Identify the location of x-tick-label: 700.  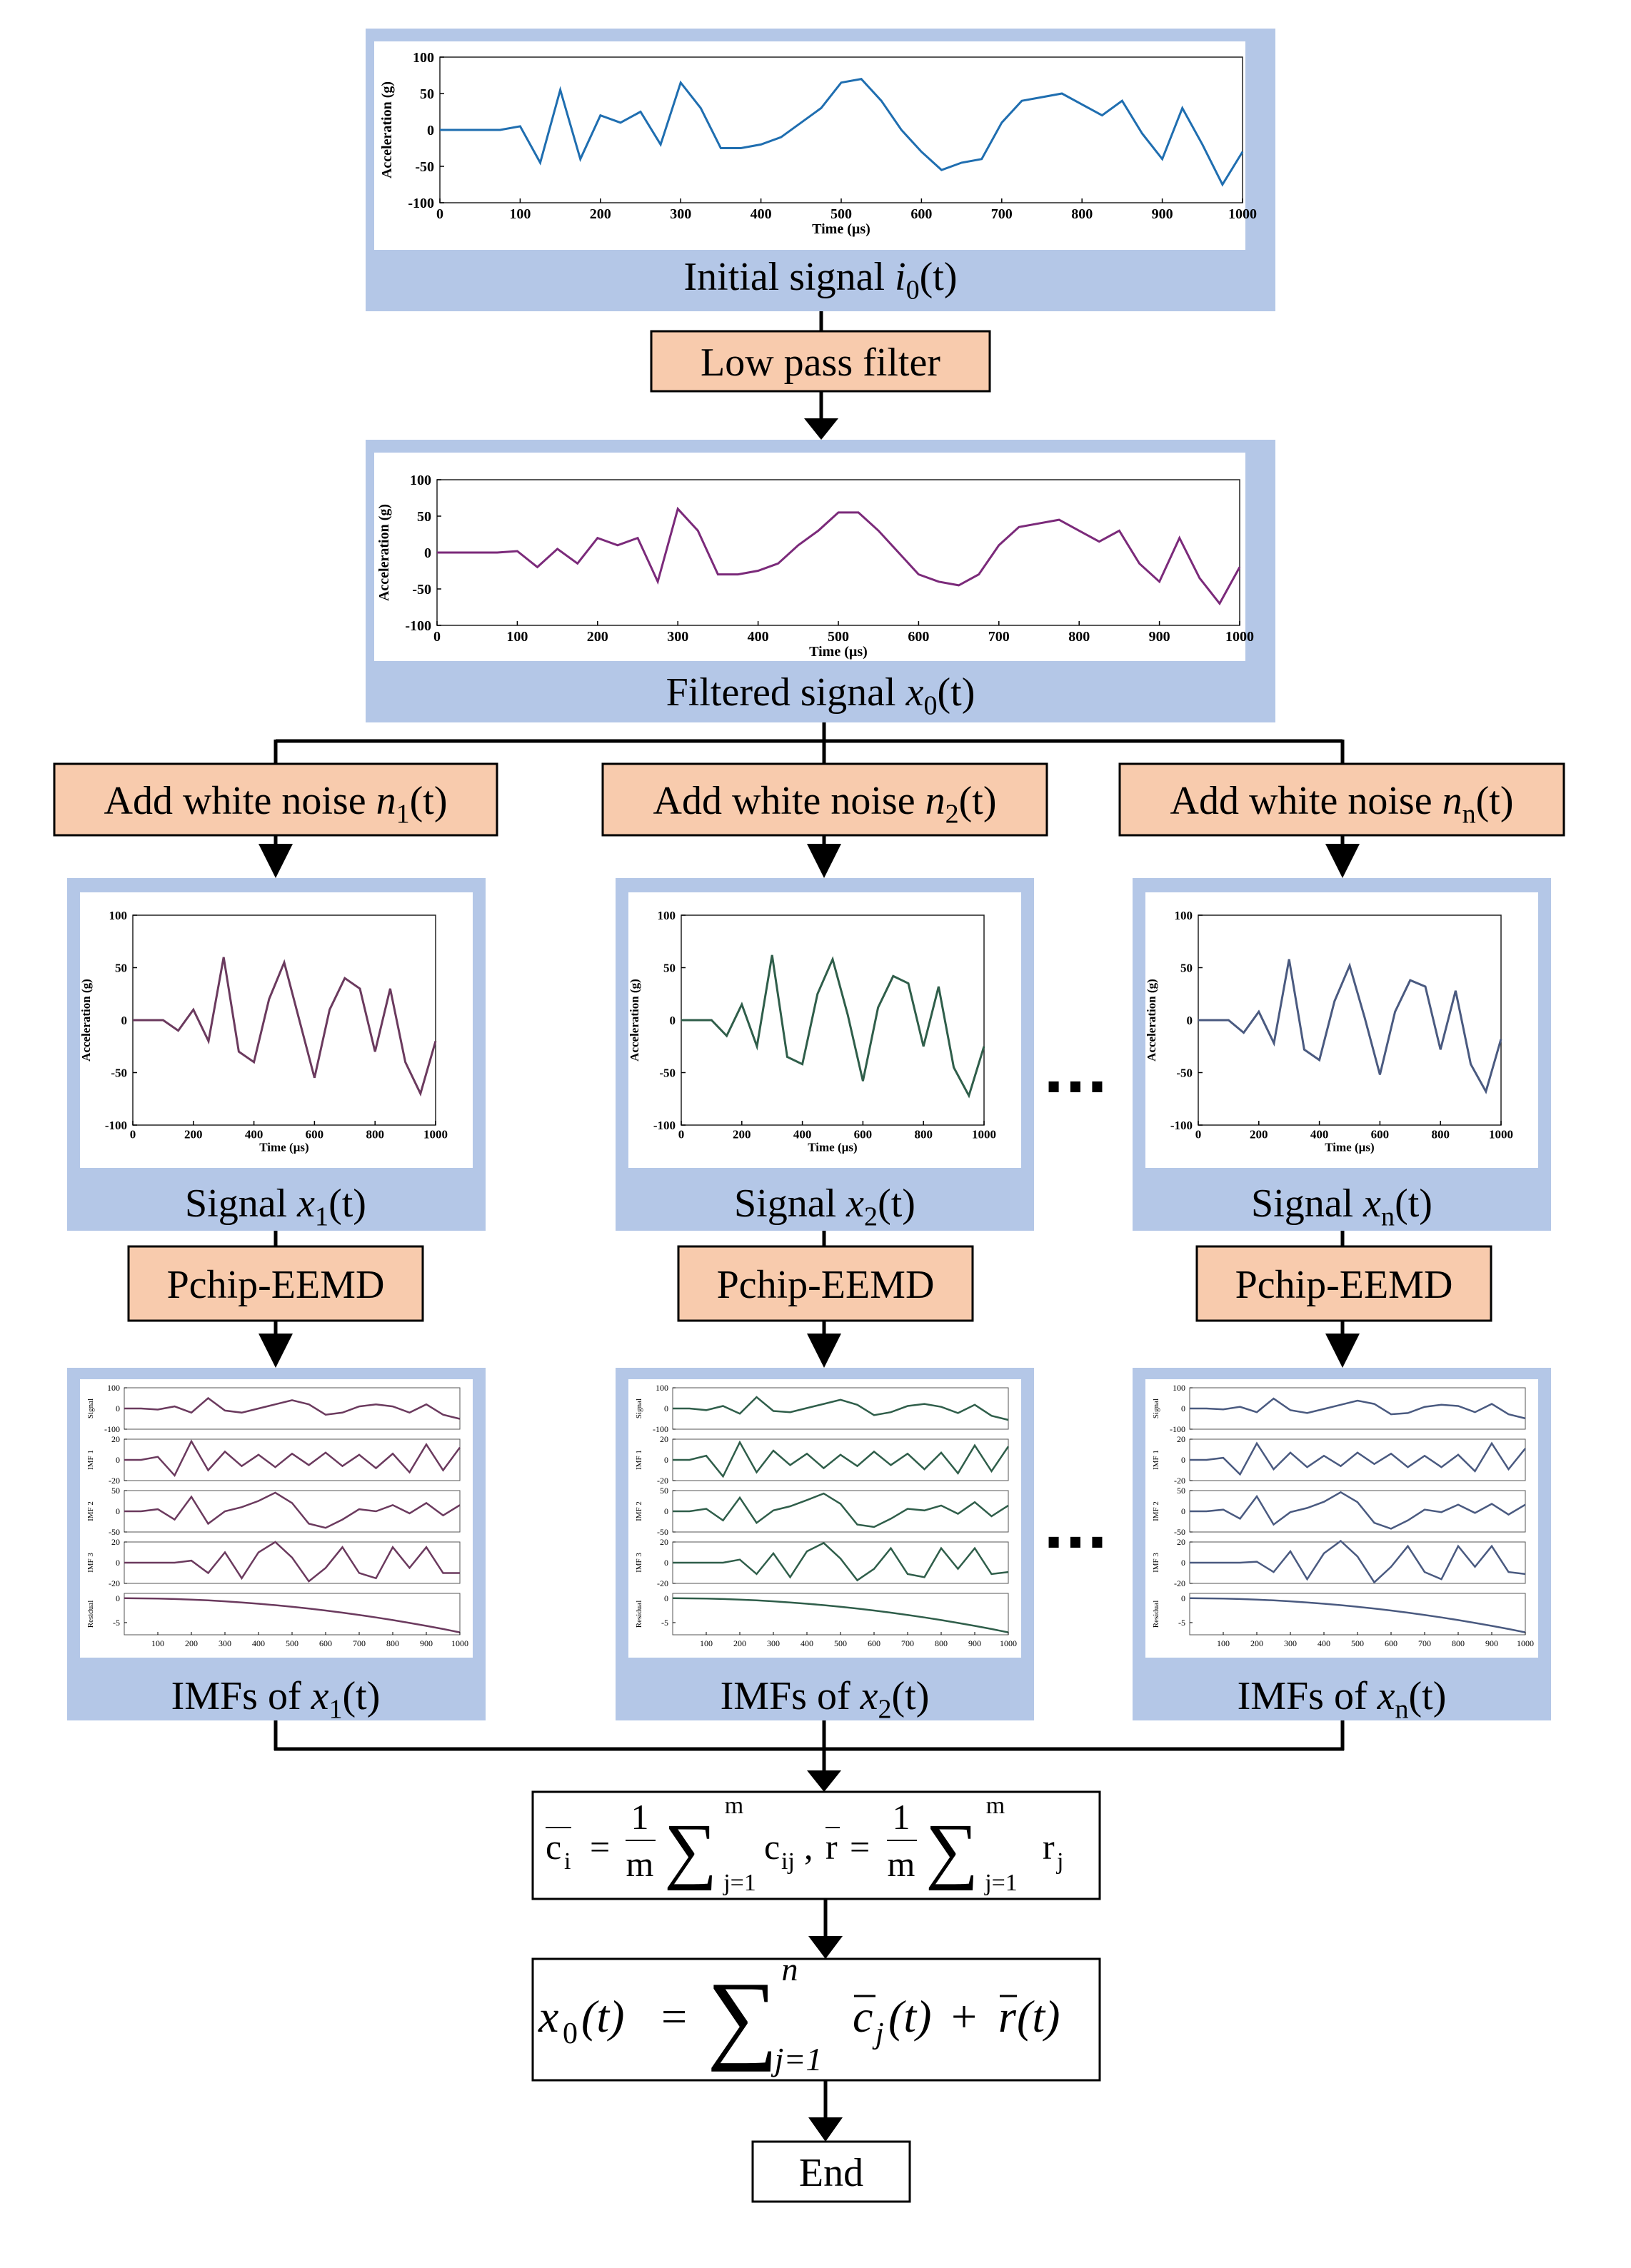
(1002, 214).